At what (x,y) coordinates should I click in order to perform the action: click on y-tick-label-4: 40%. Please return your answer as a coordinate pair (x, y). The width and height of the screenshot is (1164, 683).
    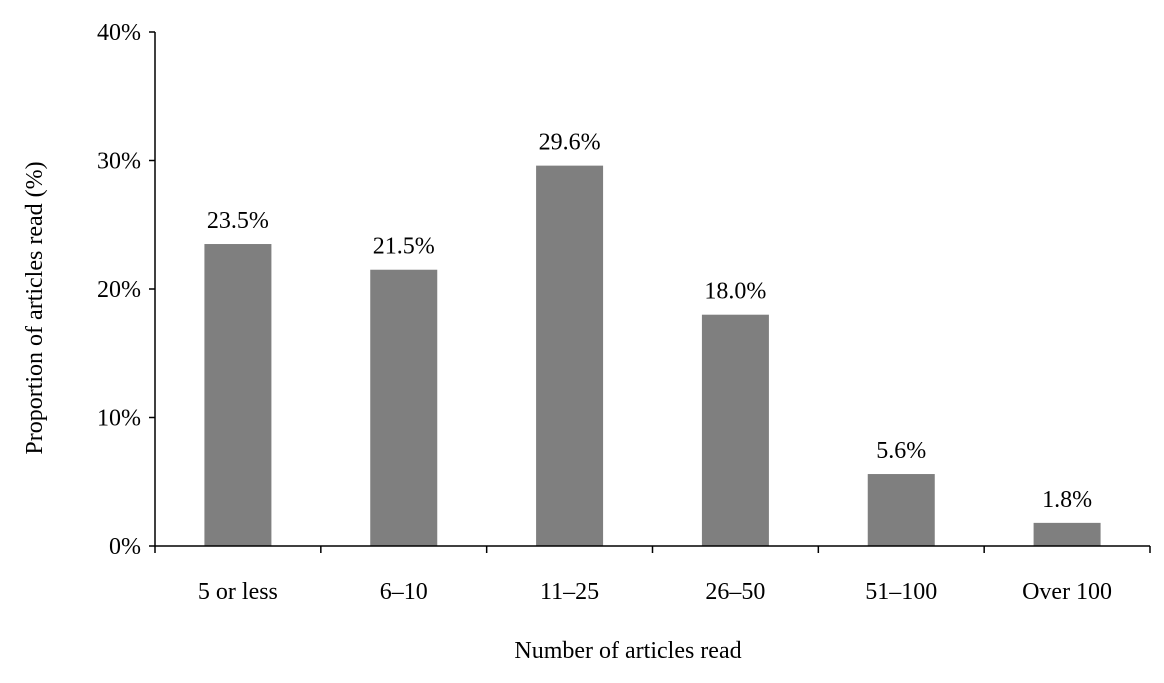
    Looking at the image, I should click on (119, 33).